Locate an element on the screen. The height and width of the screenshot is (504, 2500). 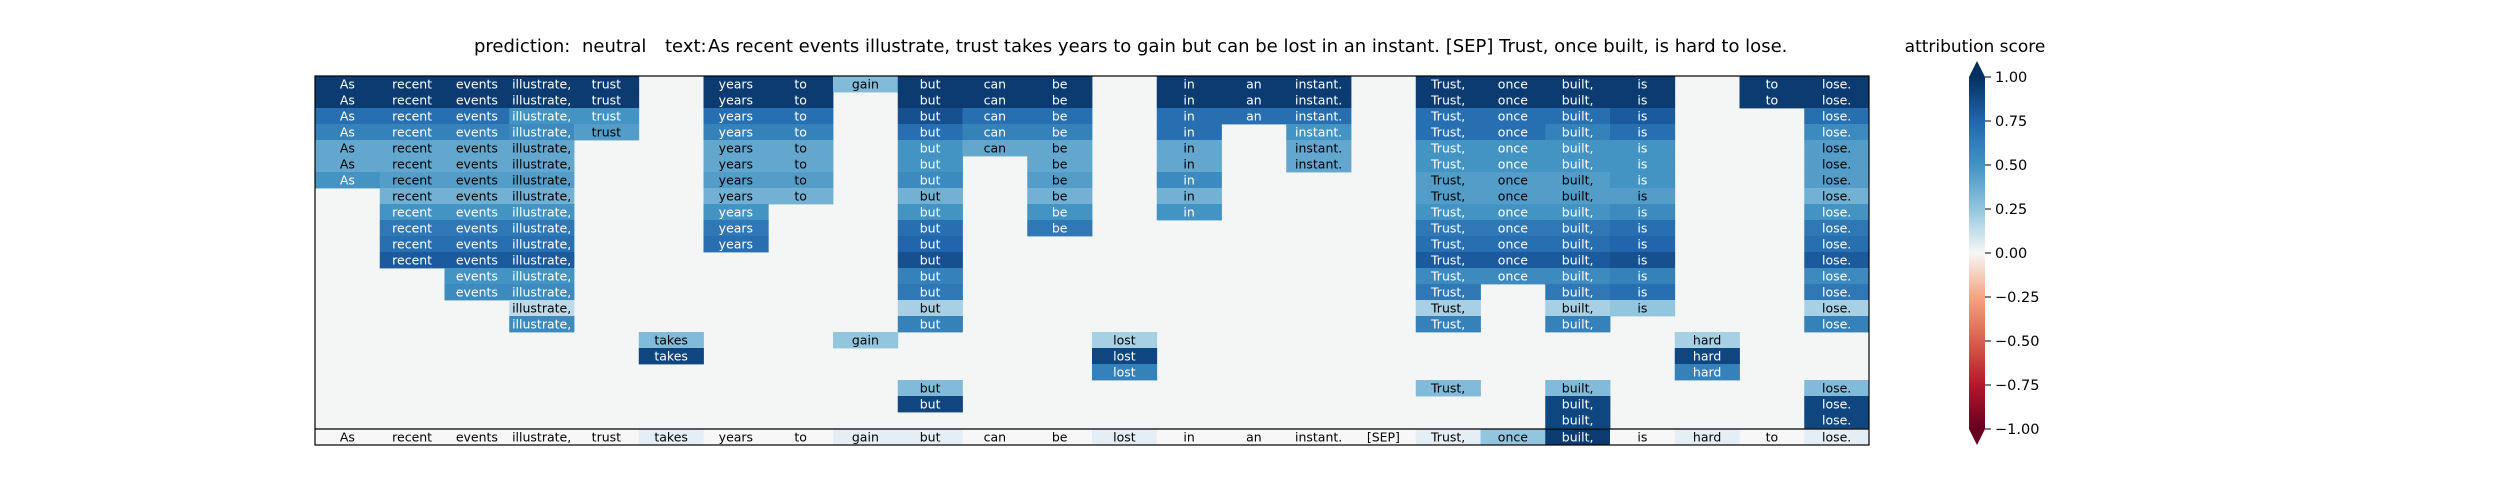
heatmap-cell-label: hard is located at coordinates (1707, 356).